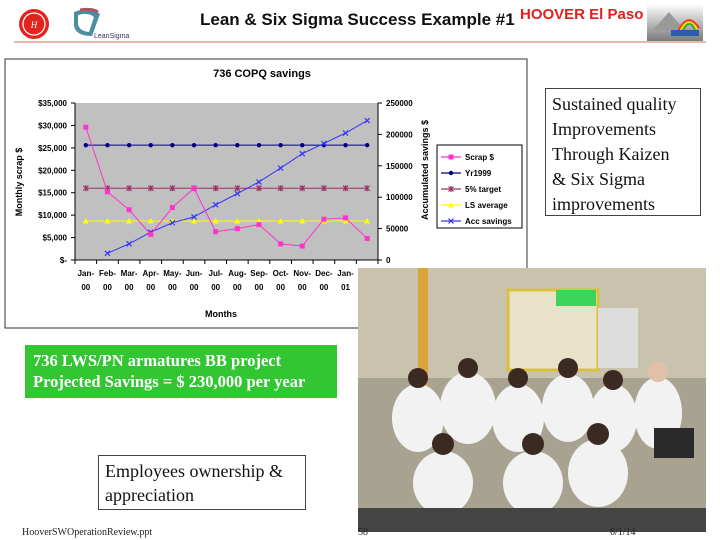  I want to click on x-tick-label: Nov-, so click(302, 273).